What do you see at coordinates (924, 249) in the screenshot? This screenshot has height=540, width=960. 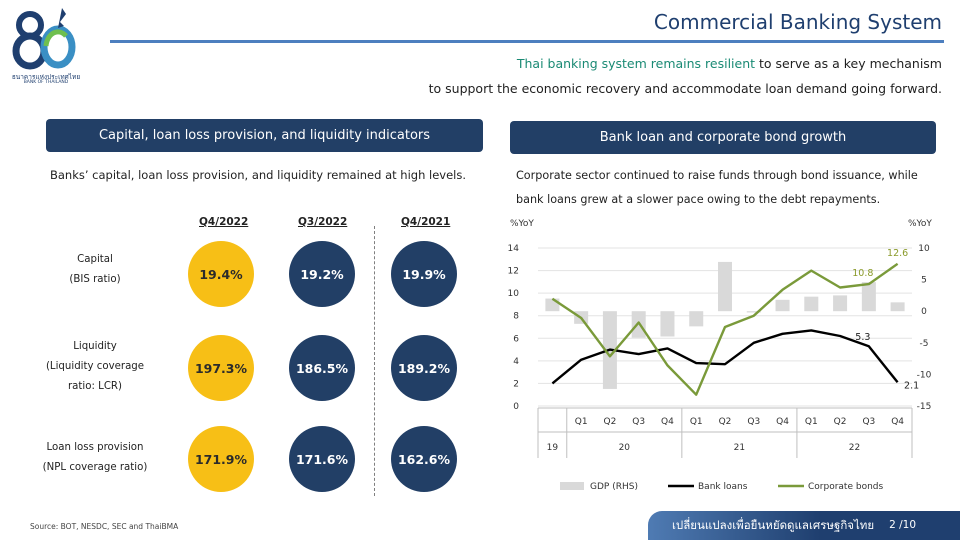 I see `right-tick-label: 10` at bounding box center [924, 249].